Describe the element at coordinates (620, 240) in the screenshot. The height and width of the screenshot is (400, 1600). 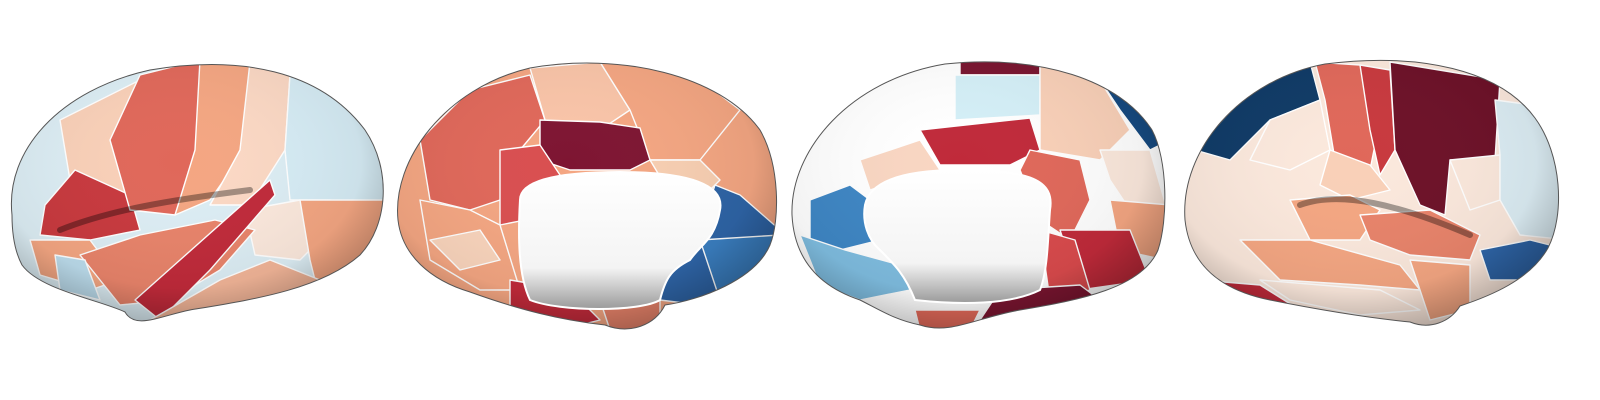
I see `medial-wall-left` at that location.